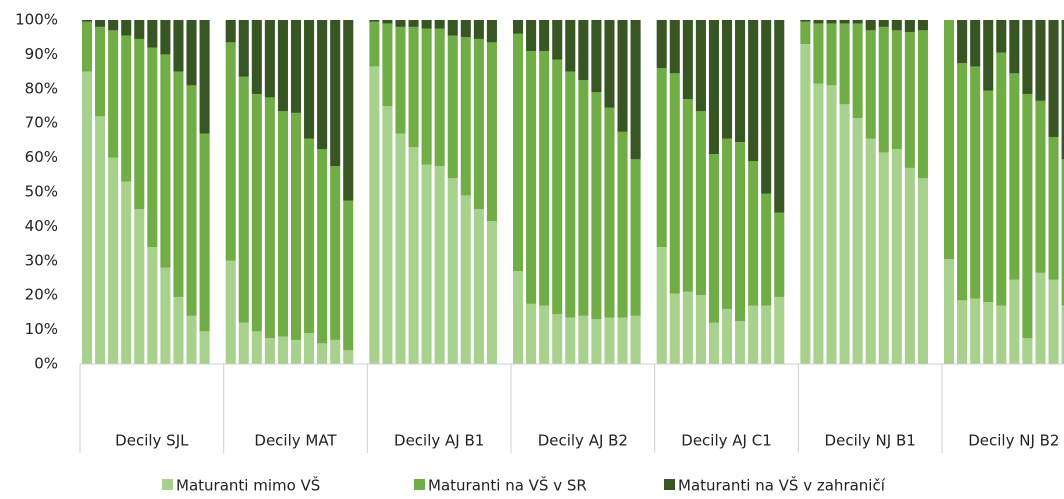 The width and height of the screenshot is (1064, 499). Describe the element at coordinates (46, 364) in the screenshot. I see `y-tick-label: 0%` at that location.